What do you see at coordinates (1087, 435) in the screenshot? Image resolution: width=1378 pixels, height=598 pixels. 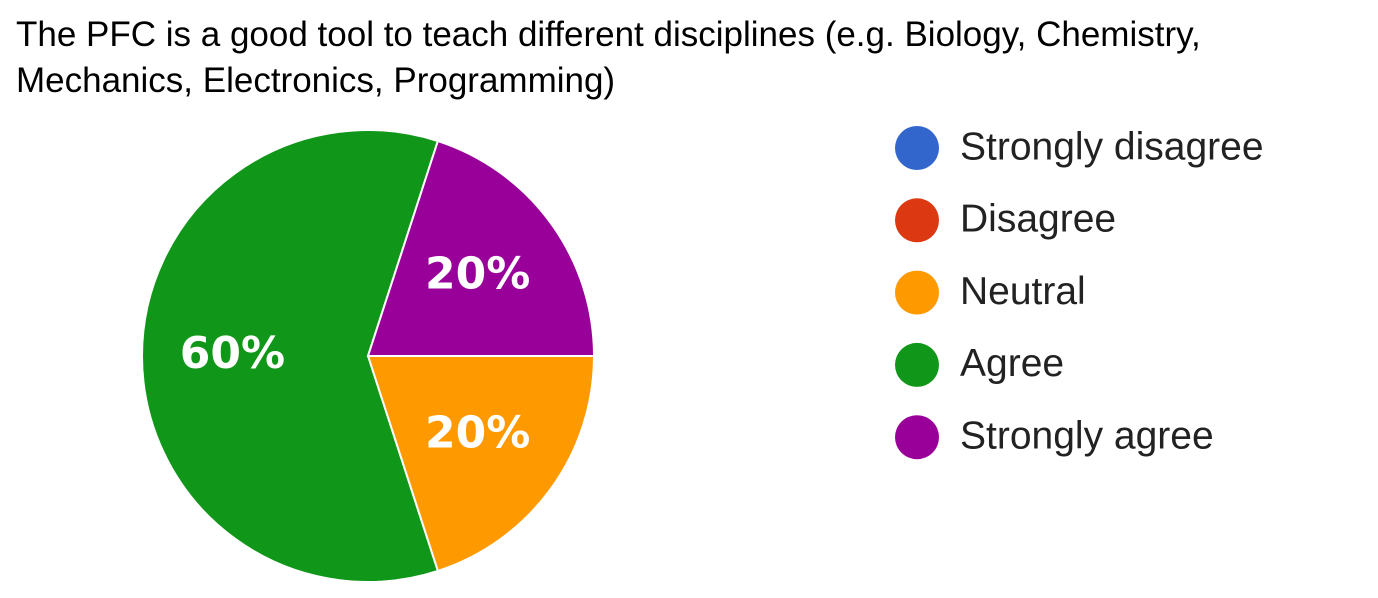 I see `legend-label: Strongly agree` at bounding box center [1087, 435].